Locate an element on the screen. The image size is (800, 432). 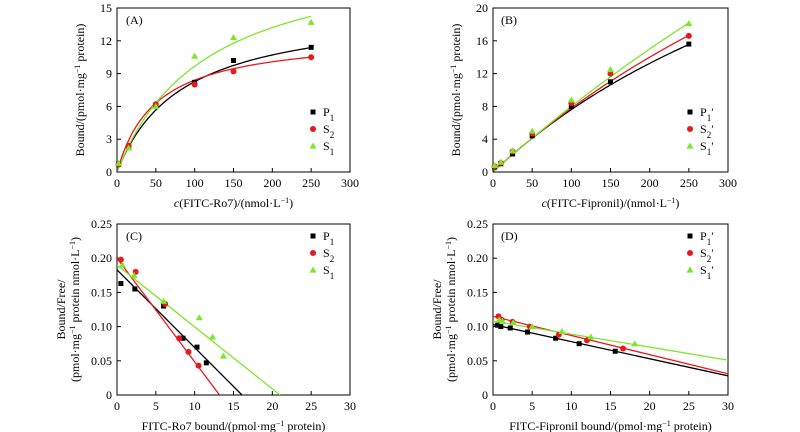
x-tick-label: 25 is located at coordinates (689, 406).